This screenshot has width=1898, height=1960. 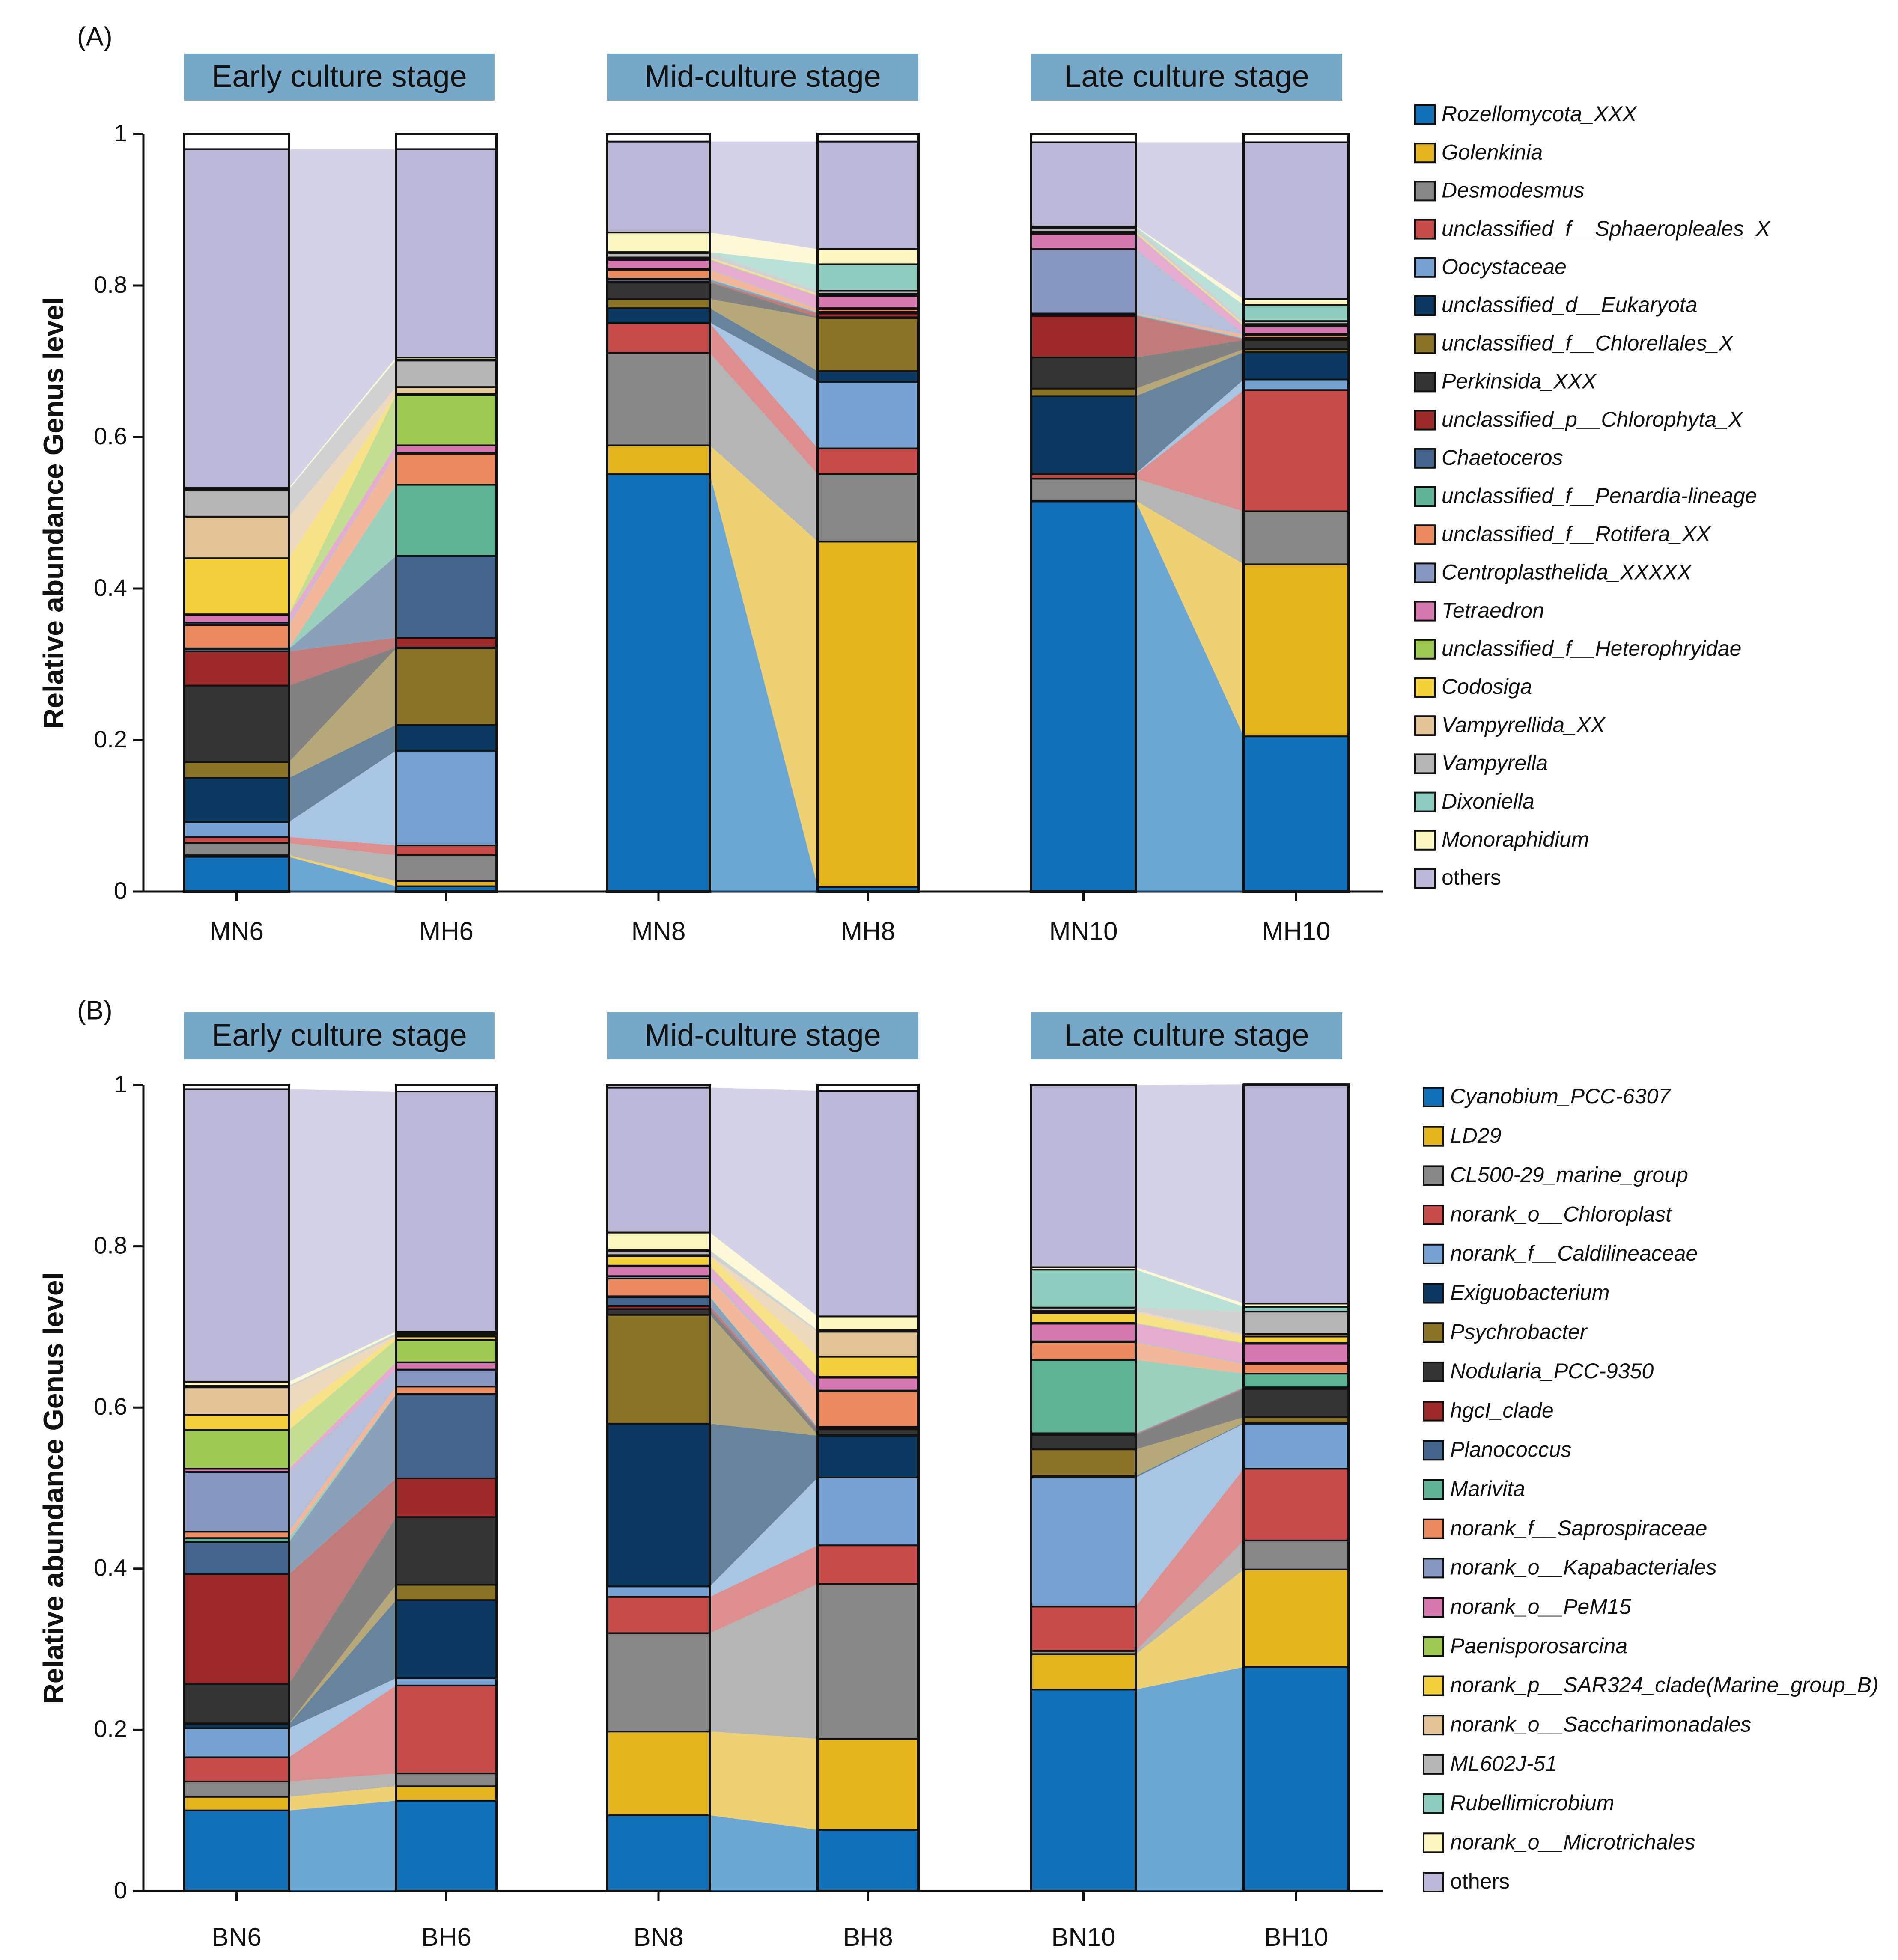 What do you see at coordinates (1083, 932) in the screenshot?
I see `x-tick-label: MN10` at bounding box center [1083, 932].